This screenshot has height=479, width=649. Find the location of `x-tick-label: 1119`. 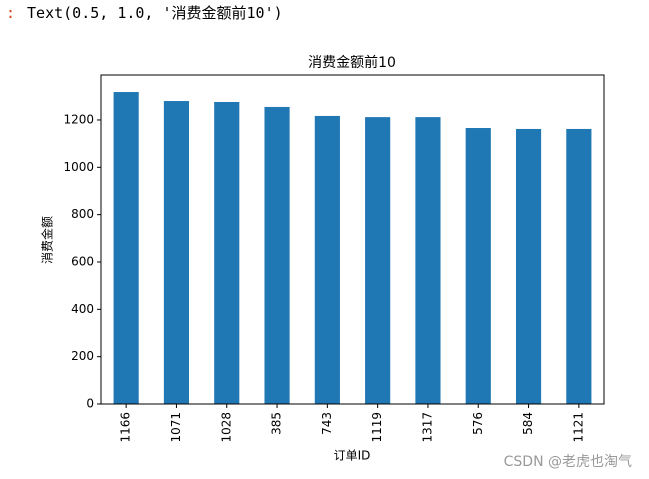

x-tick-label: 1119 is located at coordinates (377, 427).